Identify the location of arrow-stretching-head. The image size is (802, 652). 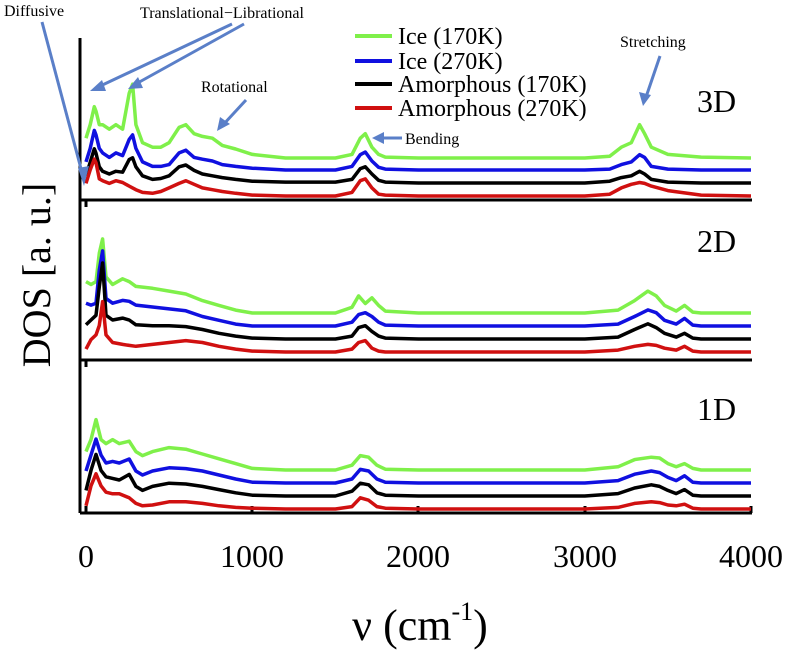
(645, 99).